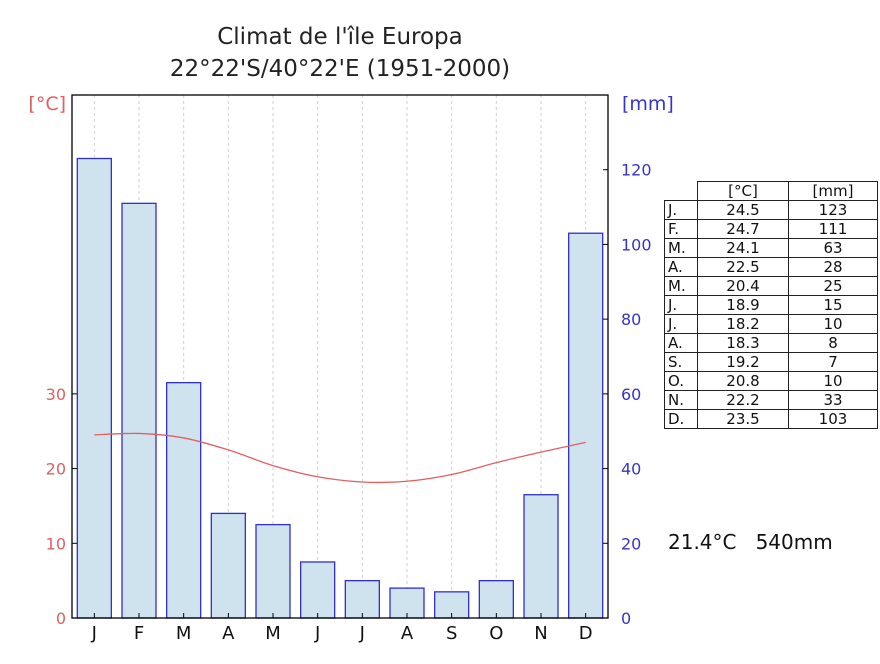  What do you see at coordinates (743, 286) in the screenshot?
I see `table-cell-temp: 20.4` at bounding box center [743, 286].